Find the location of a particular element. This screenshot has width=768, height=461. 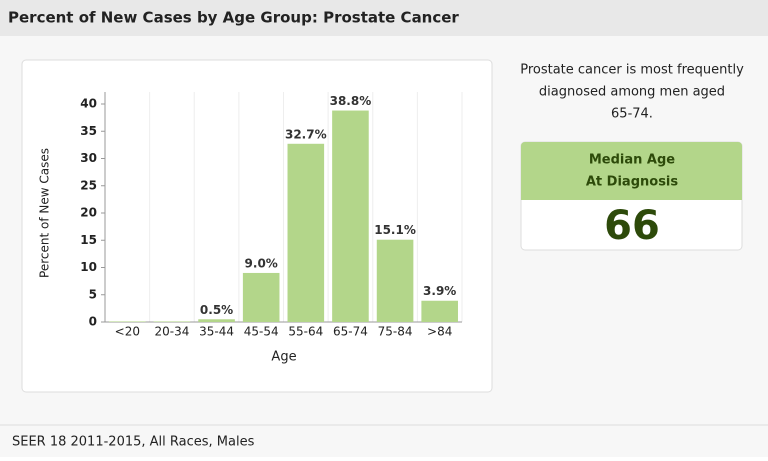

y-tick-label: 10 is located at coordinates (88, 267).